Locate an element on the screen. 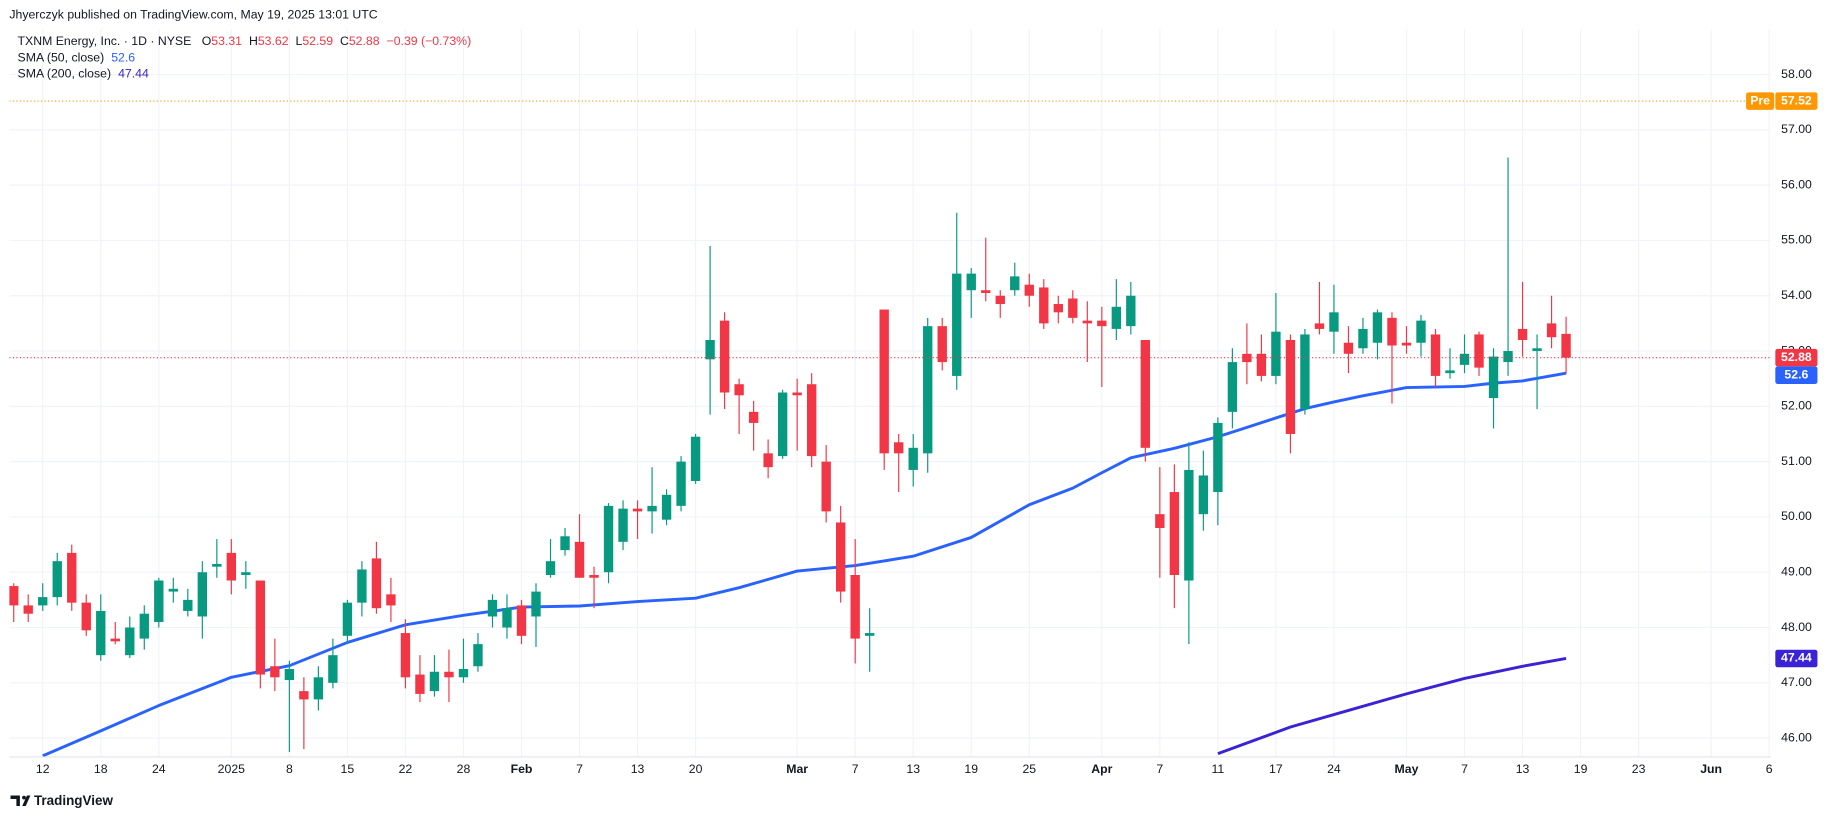 The image size is (1835, 820). x-tick-label: 28 is located at coordinates (464, 769).